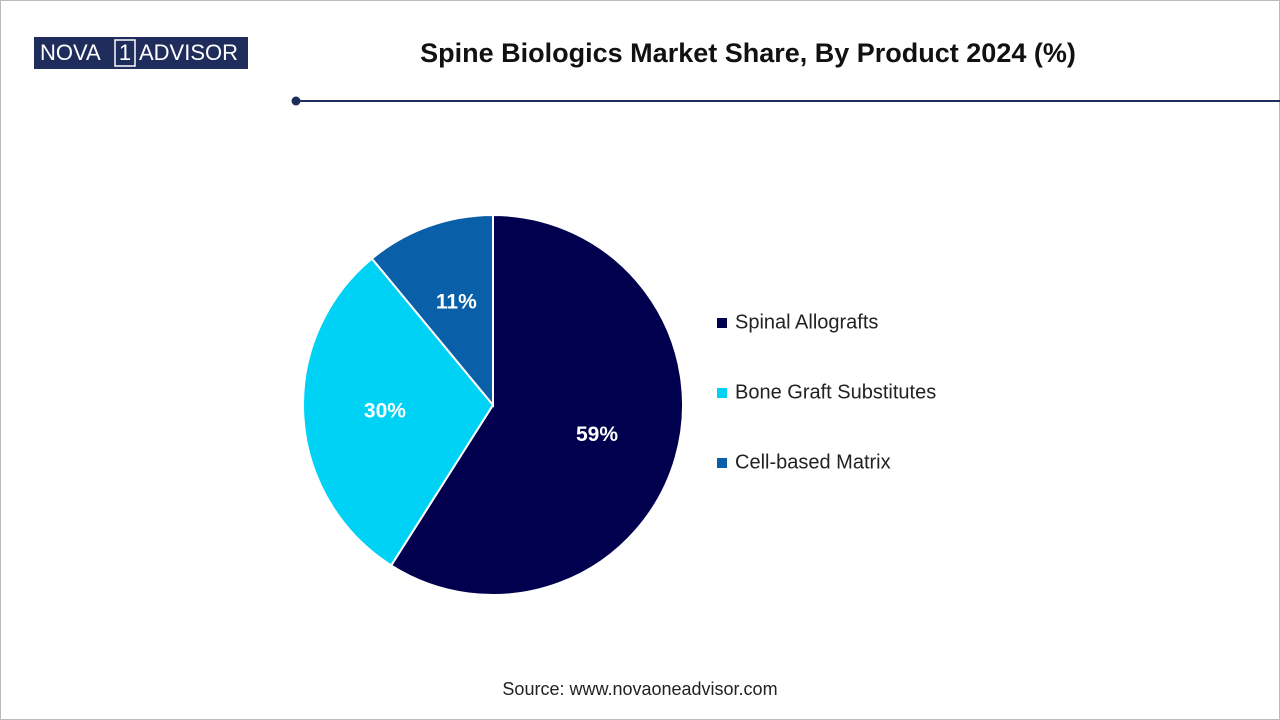 The height and width of the screenshot is (720, 1280). Describe the element at coordinates (70, 52) in the screenshot. I see `logo-text: NOVA` at that location.